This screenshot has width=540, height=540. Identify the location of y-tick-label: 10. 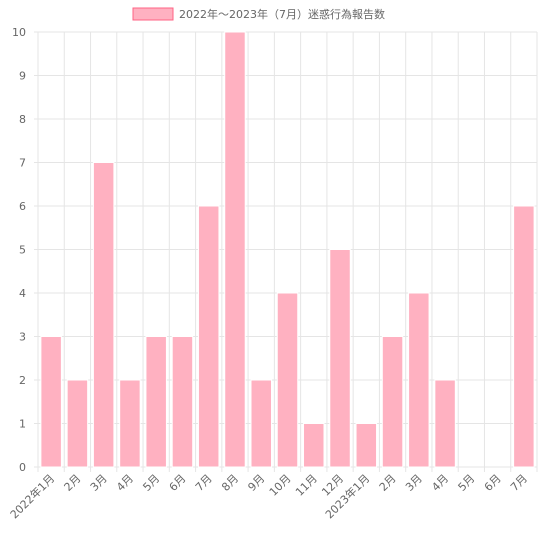
(19, 32).